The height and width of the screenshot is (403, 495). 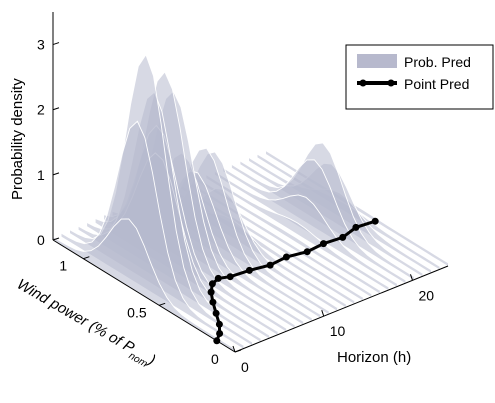 I want to click on horizon-tick-label: 0, so click(x=245, y=367).